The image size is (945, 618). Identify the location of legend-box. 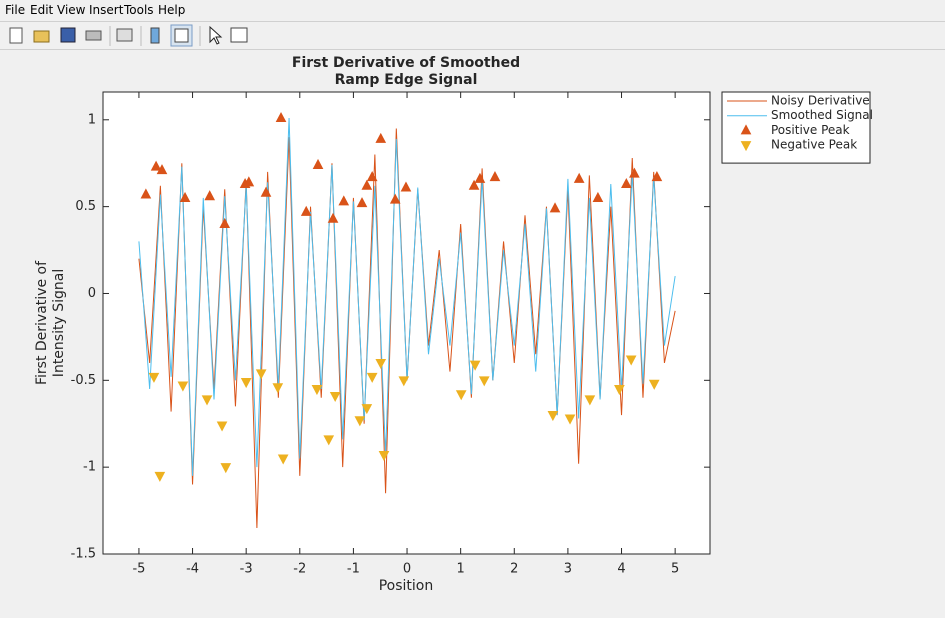
(796, 127).